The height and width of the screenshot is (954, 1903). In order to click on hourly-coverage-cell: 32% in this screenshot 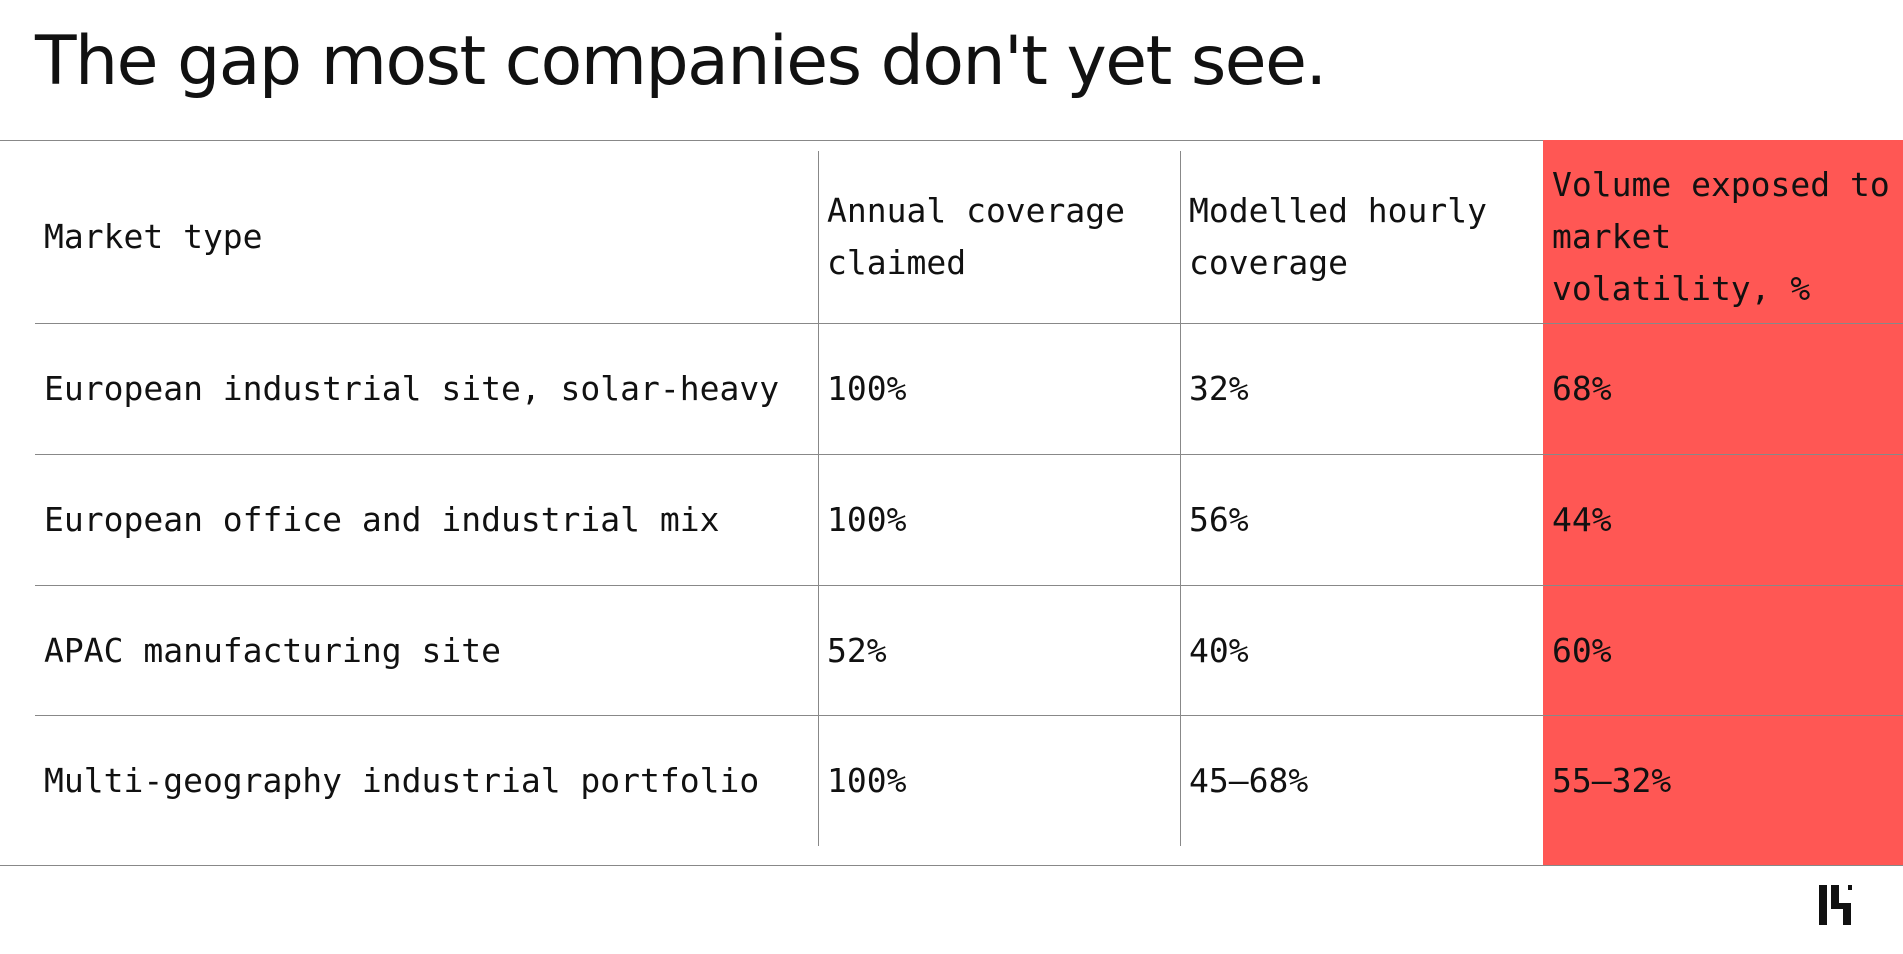, I will do `click(1219, 388)`.